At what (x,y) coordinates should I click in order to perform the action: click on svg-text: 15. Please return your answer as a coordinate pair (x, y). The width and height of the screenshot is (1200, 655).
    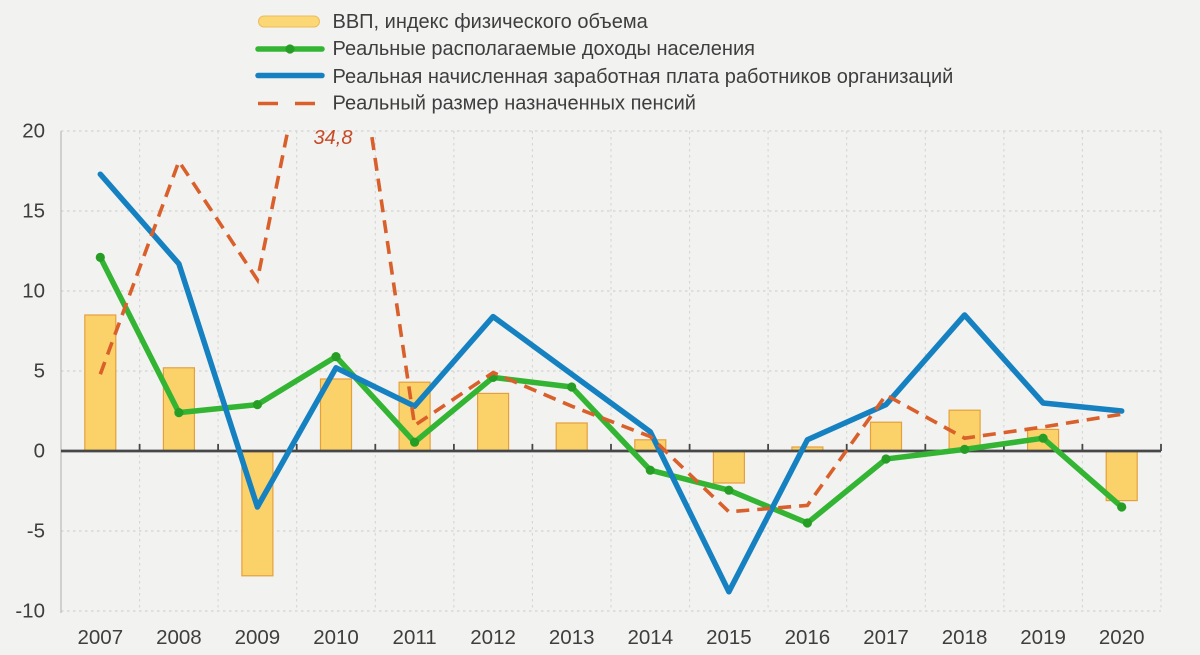
    Looking at the image, I should click on (33, 211).